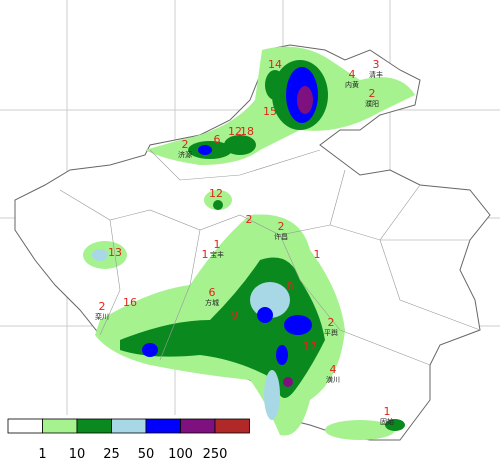 The height and width of the screenshot is (470, 500). Describe the element at coordinates (115, 252) in the screenshot. I see `station-value: 13` at that location.